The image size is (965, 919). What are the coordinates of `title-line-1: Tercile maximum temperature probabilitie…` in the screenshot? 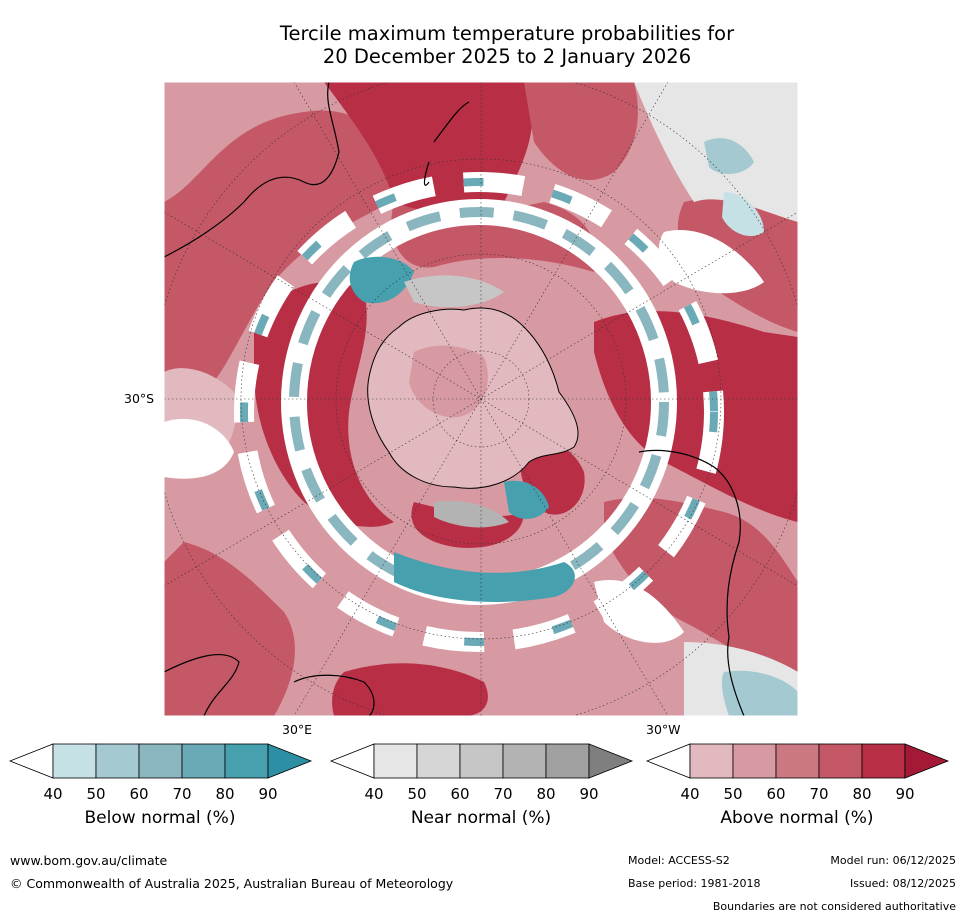 It's located at (507, 33).